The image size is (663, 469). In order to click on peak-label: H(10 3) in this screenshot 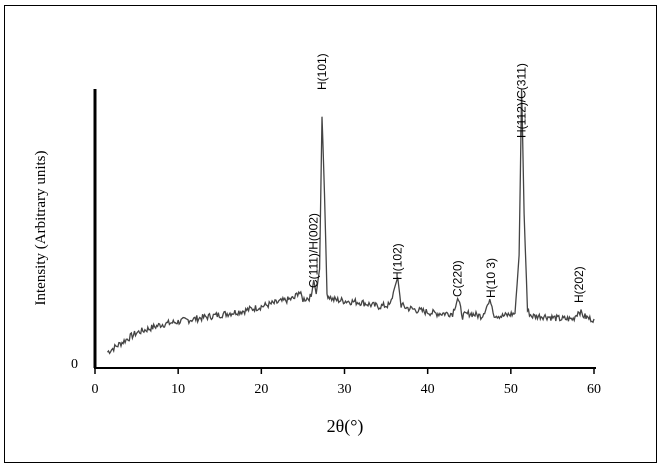, I will do `click(491, 278)`.